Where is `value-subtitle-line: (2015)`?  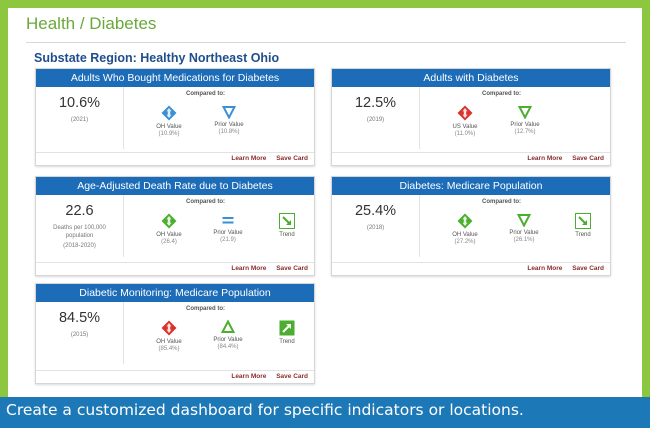 value-subtitle-line: (2015) is located at coordinates (79, 335).